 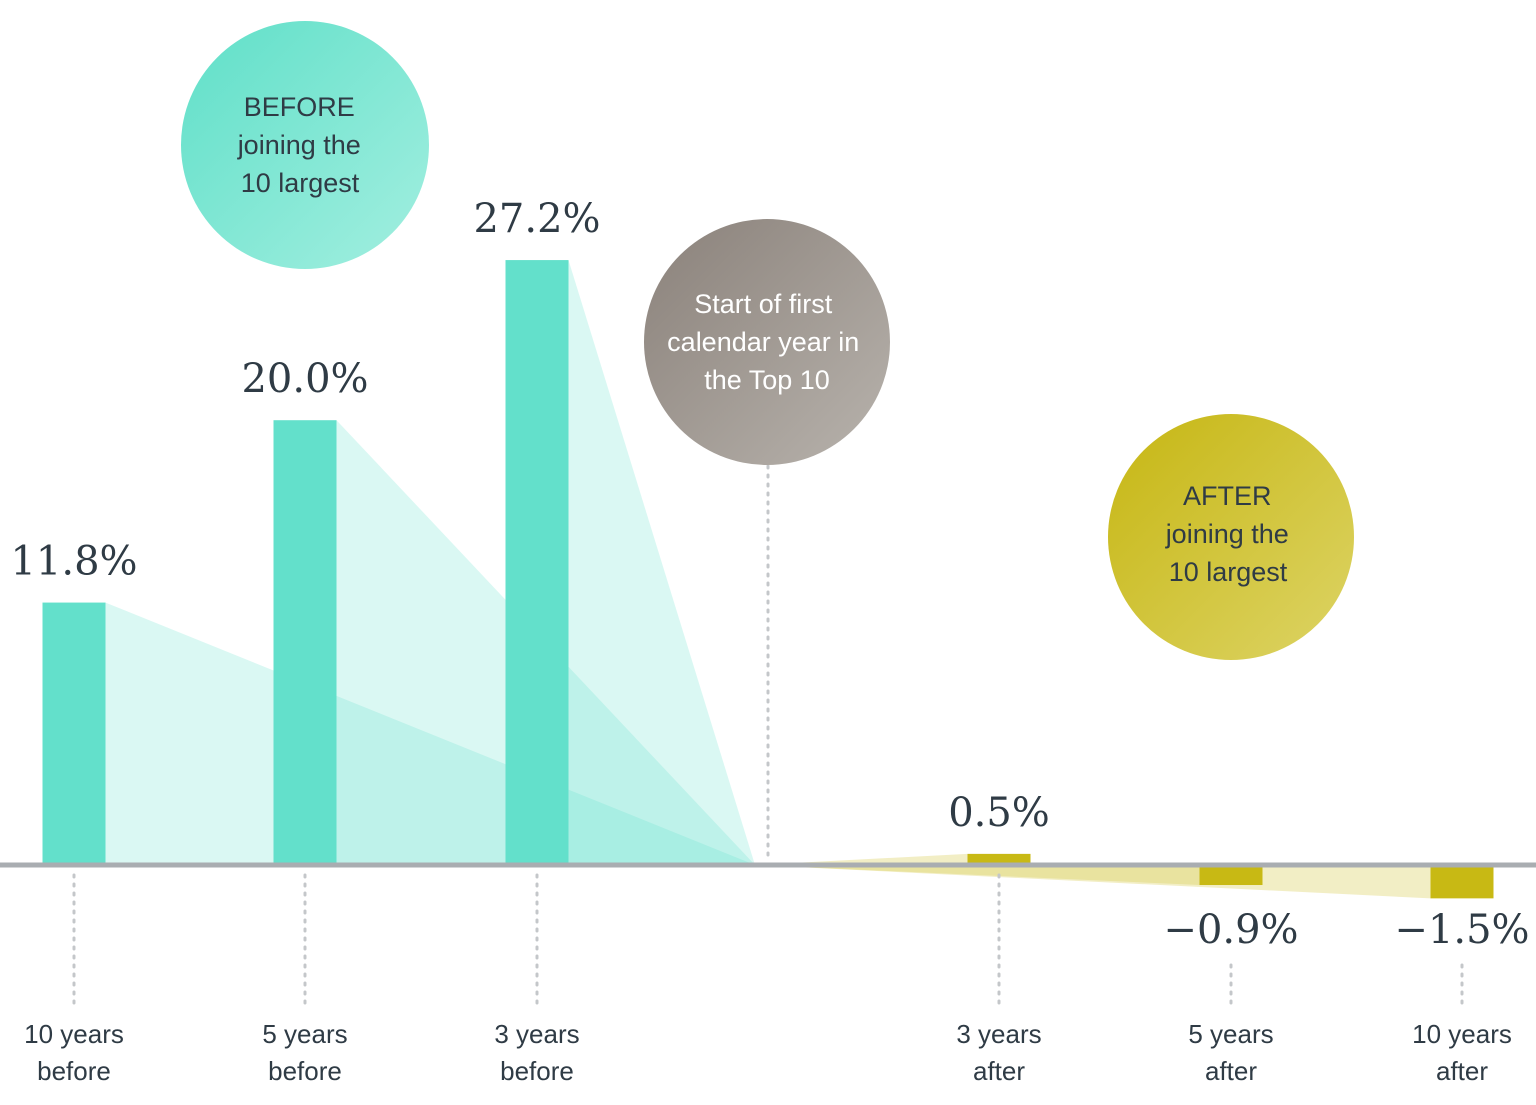 I want to click on after-bubble-circle, so click(x=1231, y=537).